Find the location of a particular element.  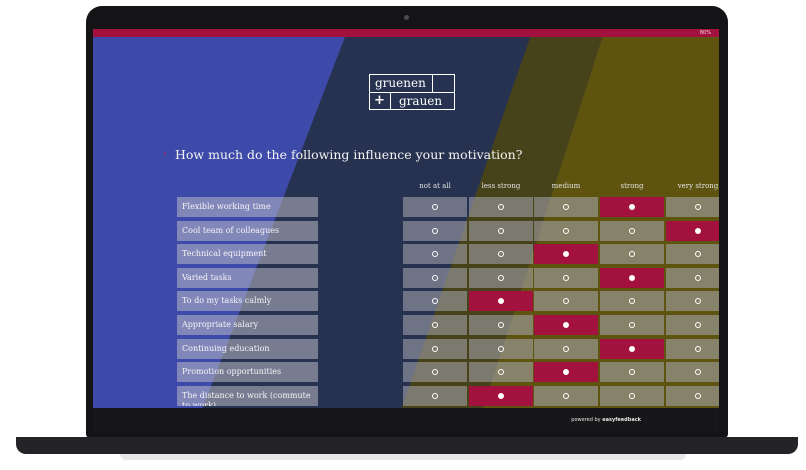

scale-header: very strong is located at coordinates (698, 186).